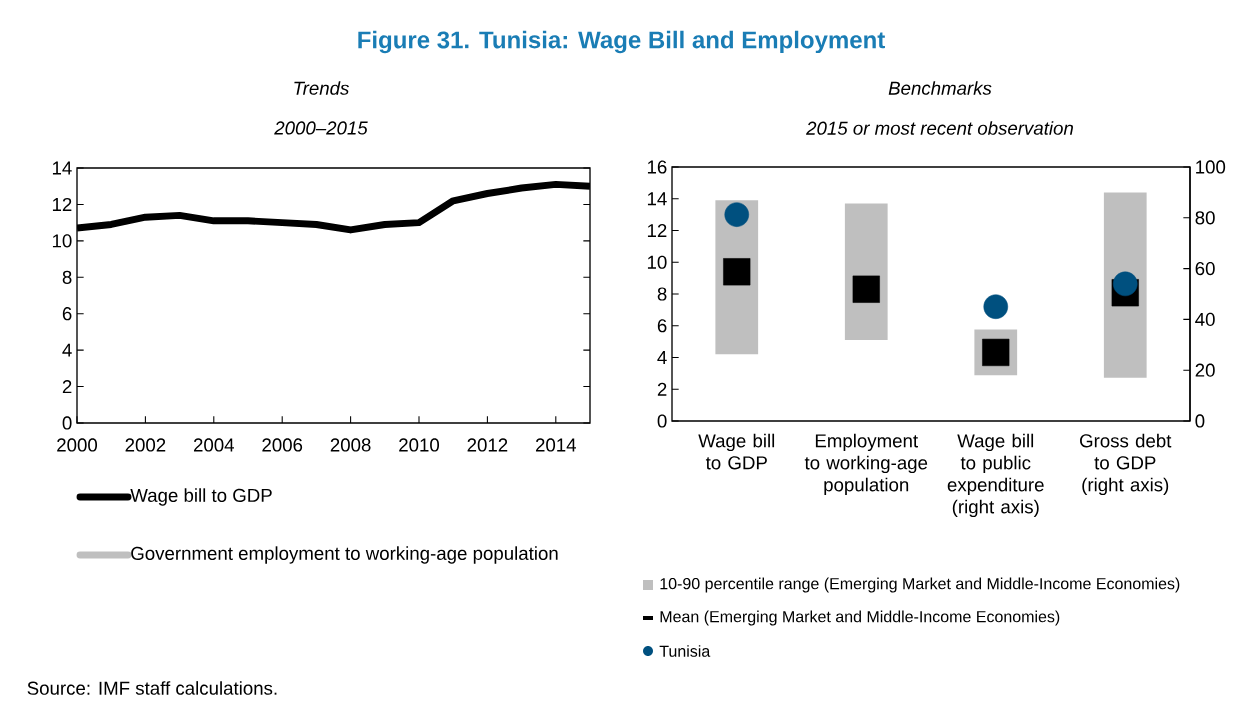 The width and height of the screenshot is (1243, 711). Describe the element at coordinates (995, 475) in the screenshot. I see `x-tick-label: Wage bill to public expenditure (right axis)` at that location.